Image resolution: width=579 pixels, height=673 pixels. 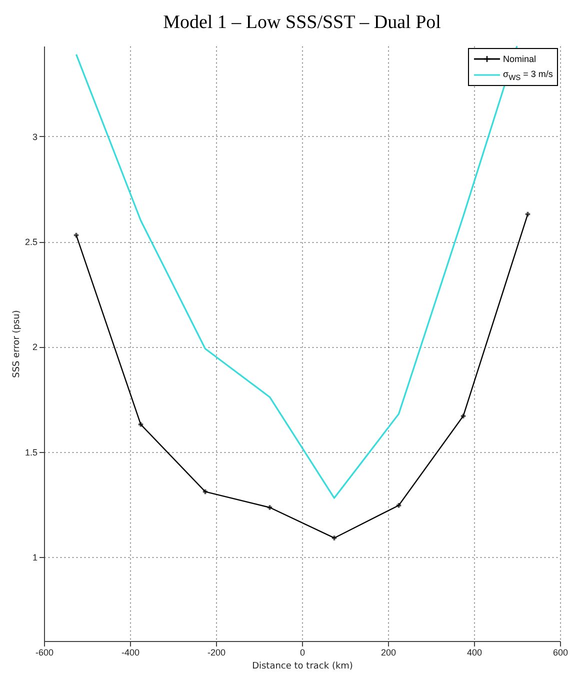 I want to click on chart-title: Model 1 – Low SSS/SST – Dual Pol, so click(x=302, y=22).